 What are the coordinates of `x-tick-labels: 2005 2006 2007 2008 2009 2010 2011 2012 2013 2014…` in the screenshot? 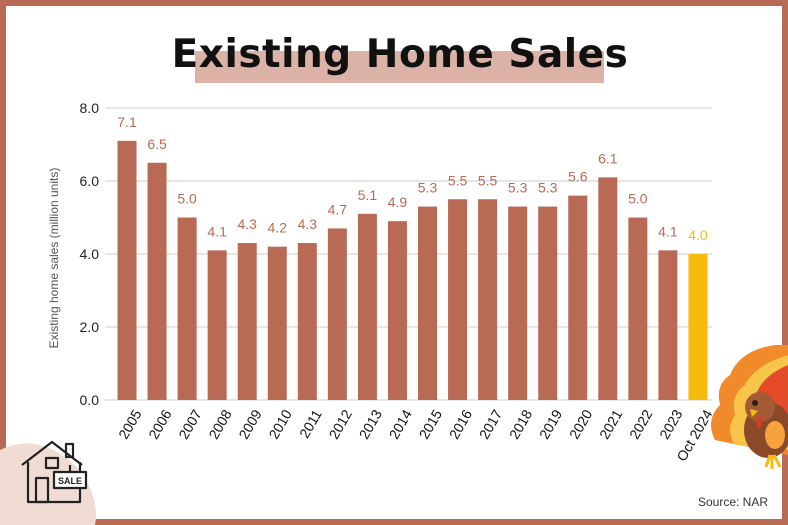 It's located at (415, 435).